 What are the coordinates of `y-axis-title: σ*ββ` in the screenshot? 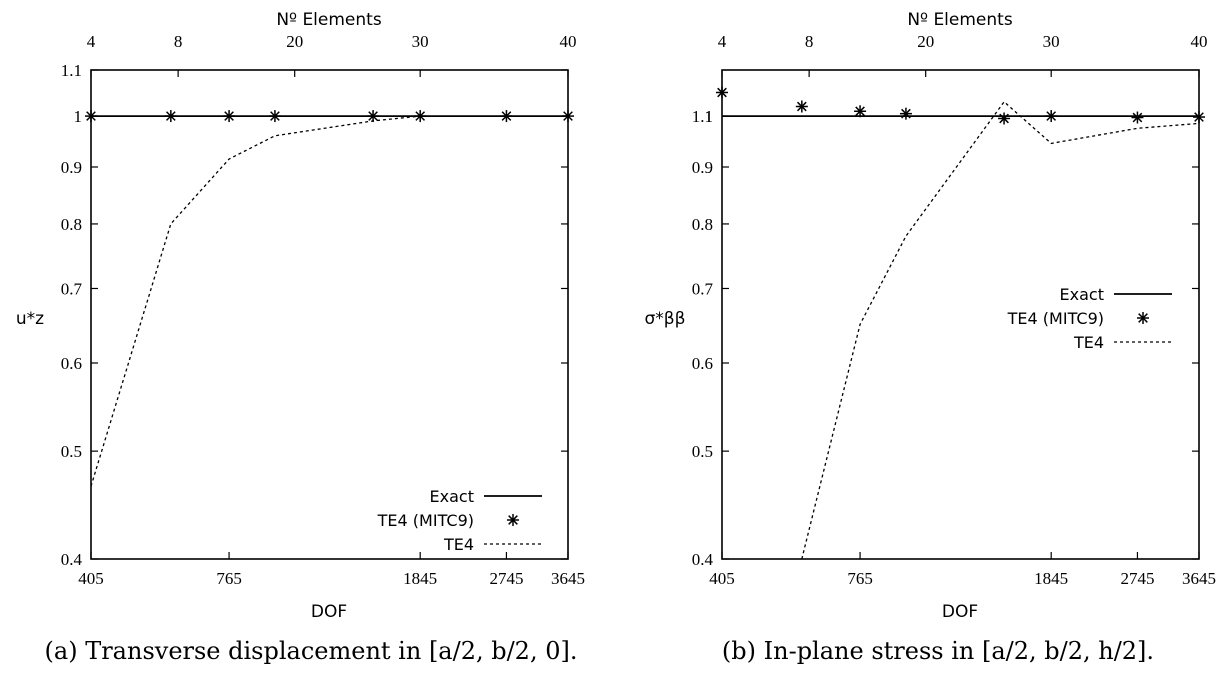 It's located at (665, 319).